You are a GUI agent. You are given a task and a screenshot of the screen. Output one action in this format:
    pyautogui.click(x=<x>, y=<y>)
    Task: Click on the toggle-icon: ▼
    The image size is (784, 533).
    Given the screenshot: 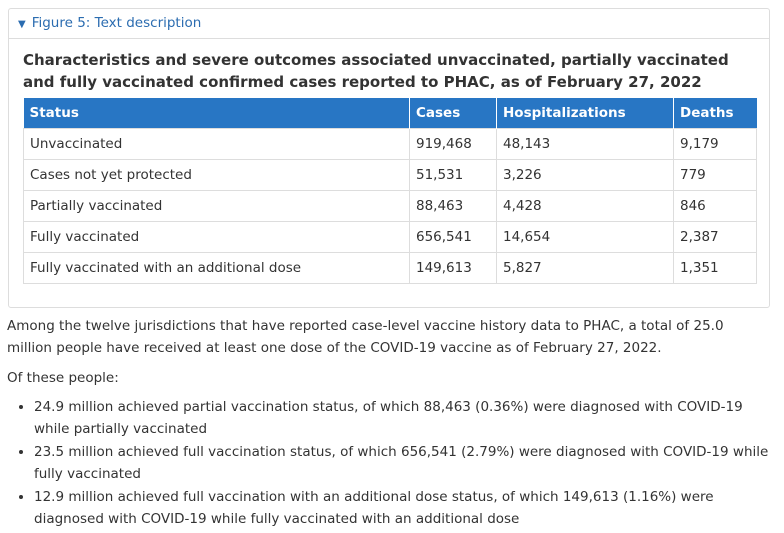 What is the action you would take?
    pyautogui.click(x=22, y=24)
    